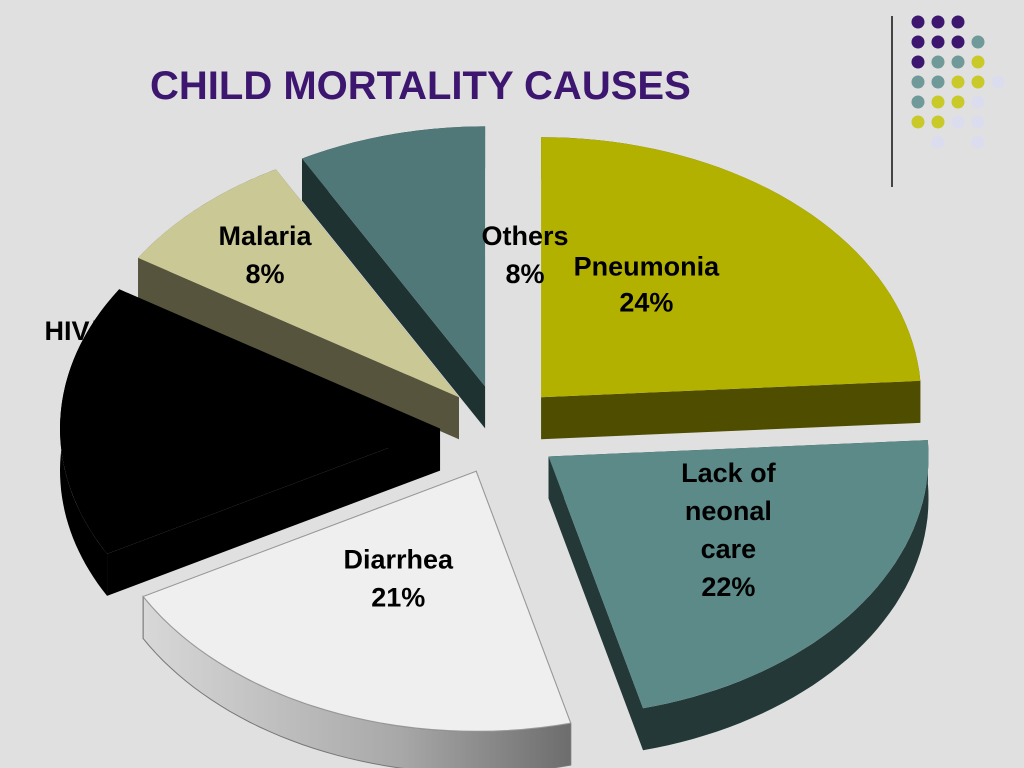 The width and height of the screenshot is (1024, 768). I want to click on label-neonal-value: 22%, so click(728, 587).